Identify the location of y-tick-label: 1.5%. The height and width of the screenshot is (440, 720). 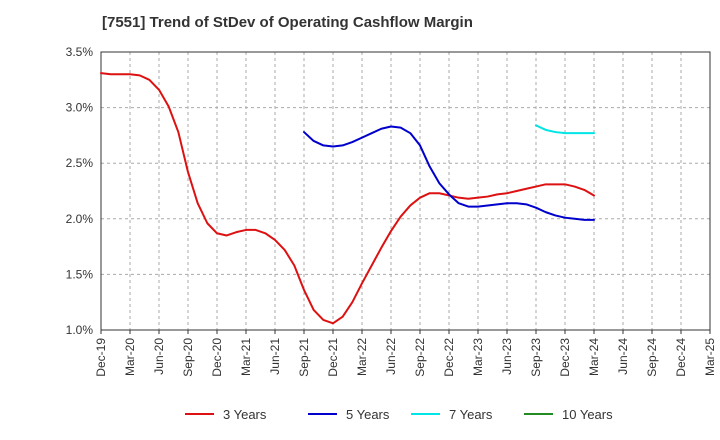
(80, 274).